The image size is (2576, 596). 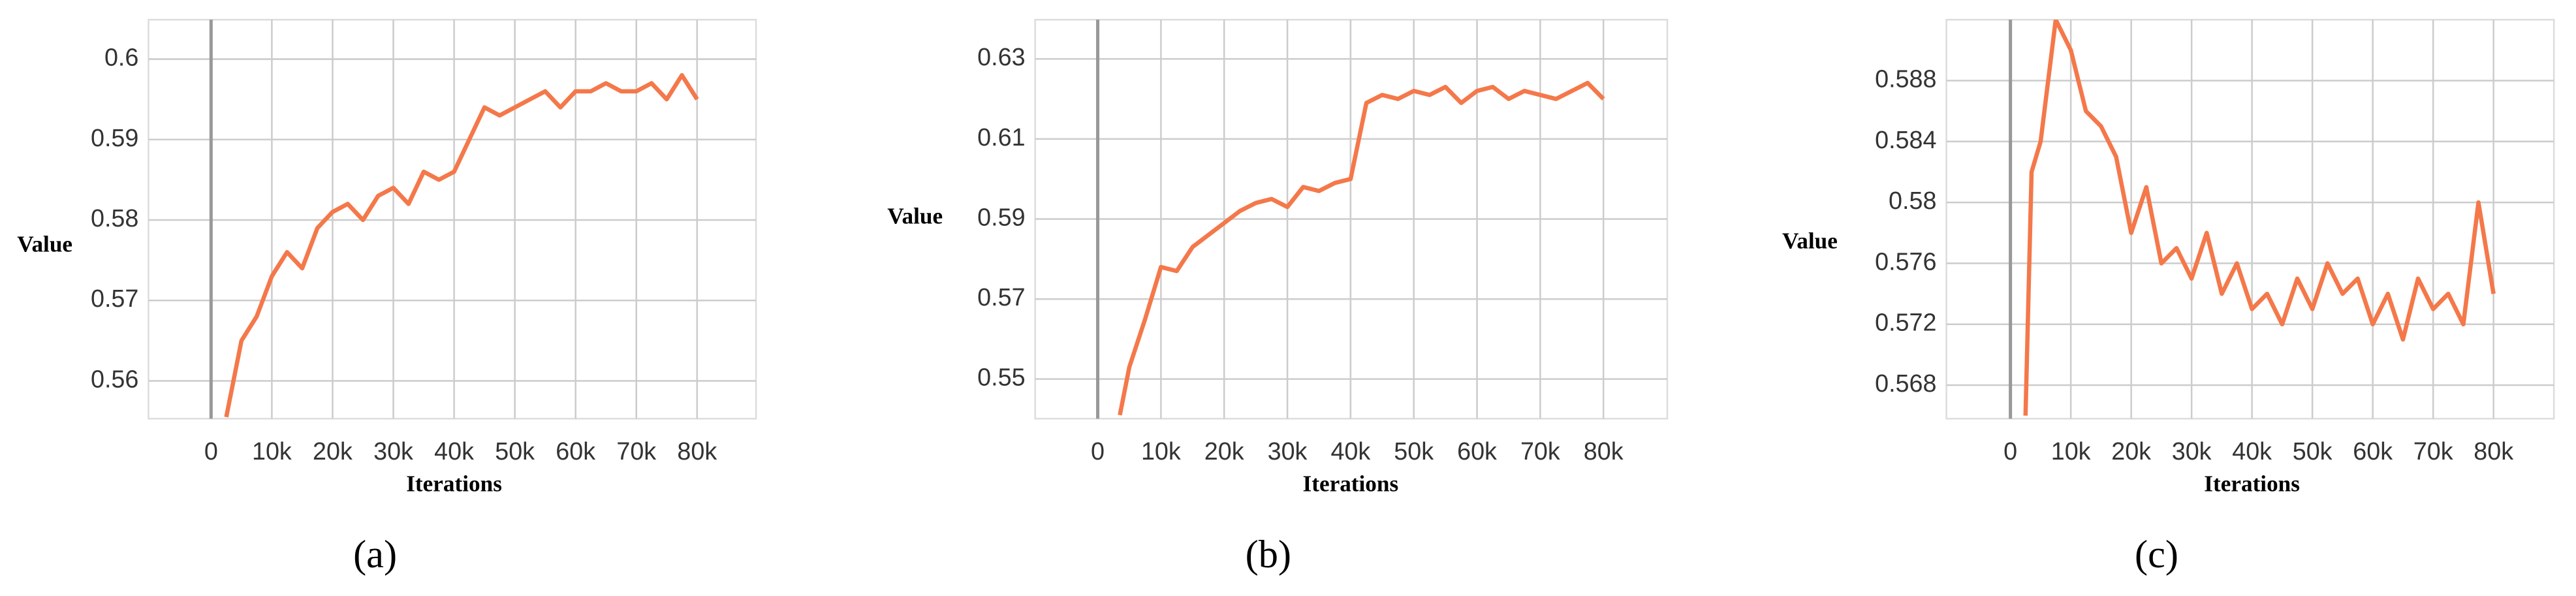 I want to click on panel-label: (c), so click(x=2156, y=555).